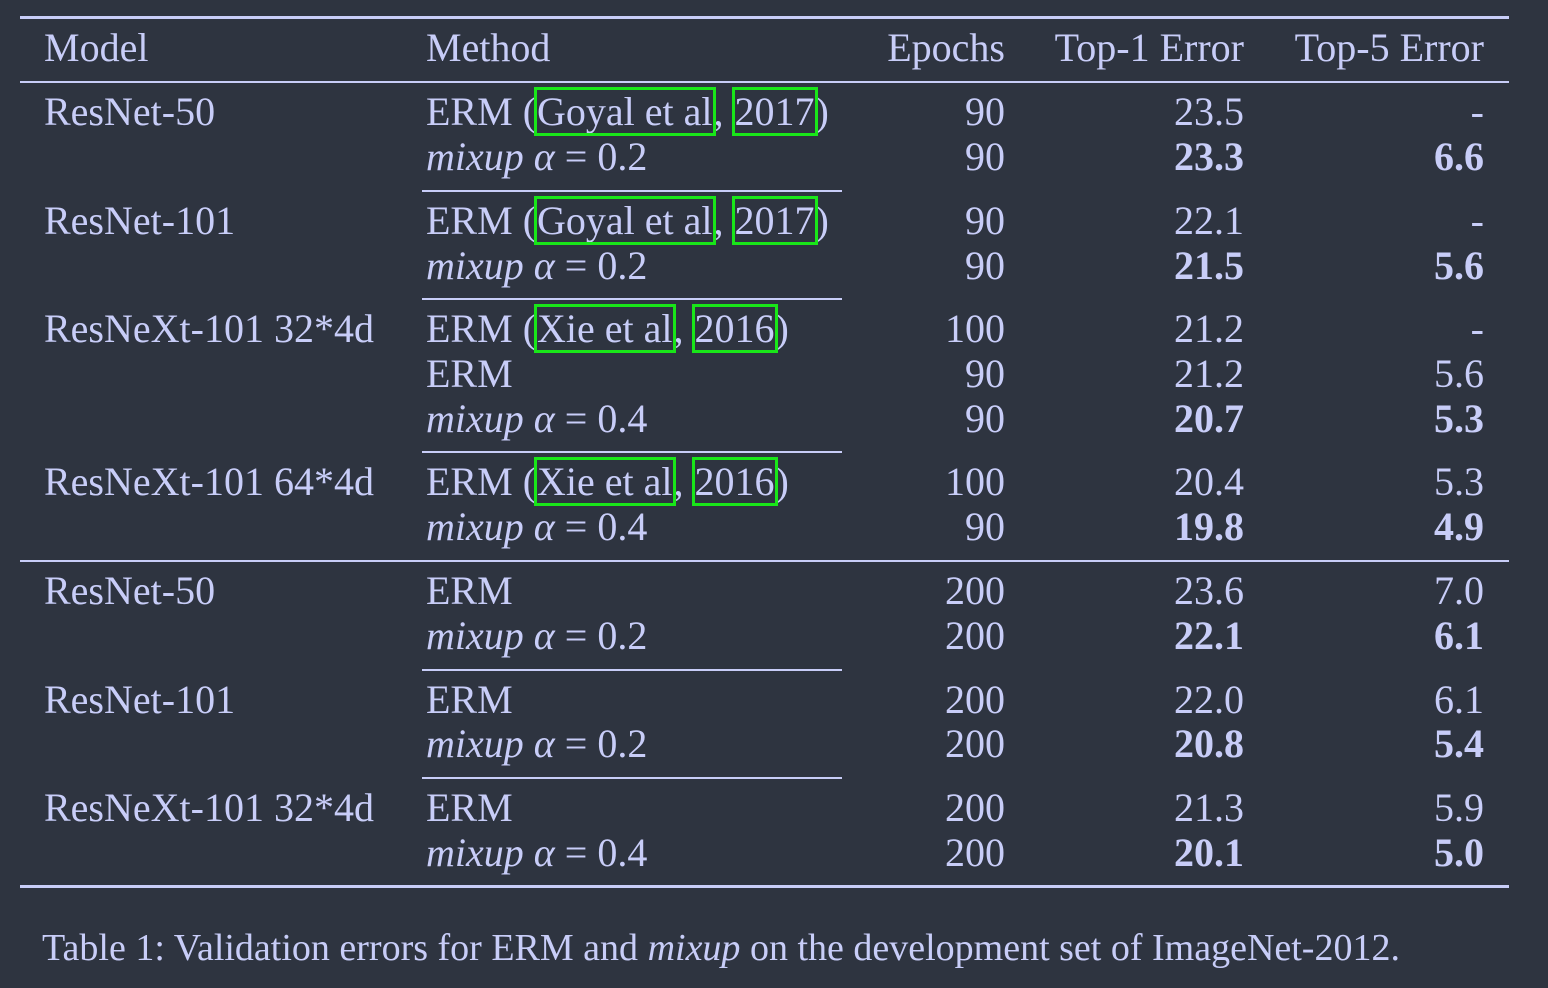  What do you see at coordinates (1209, 852) in the screenshot?
I see `top1-cell: 20.1` at bounding box center [1209, 852].